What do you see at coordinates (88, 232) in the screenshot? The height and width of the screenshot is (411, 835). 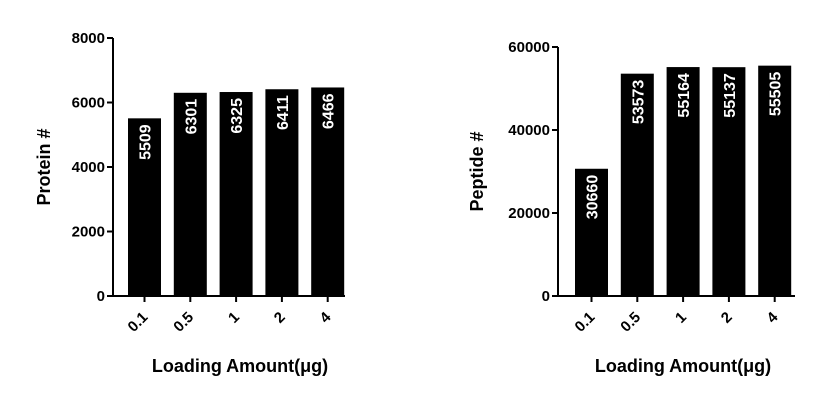 I see `y-tick-label: 2000` at bounding box center [88, 232].